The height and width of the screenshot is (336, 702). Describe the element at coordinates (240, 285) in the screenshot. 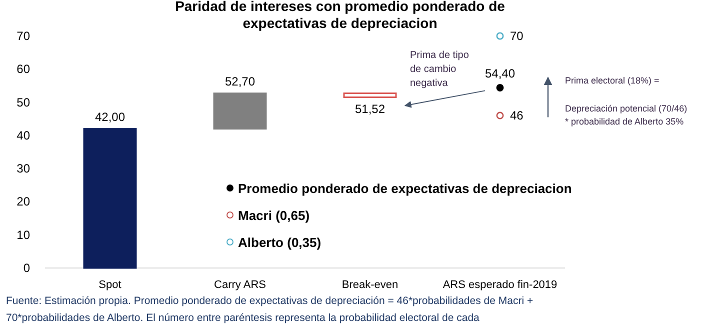

I see `x-tick-label: Carry ARS` at that location.